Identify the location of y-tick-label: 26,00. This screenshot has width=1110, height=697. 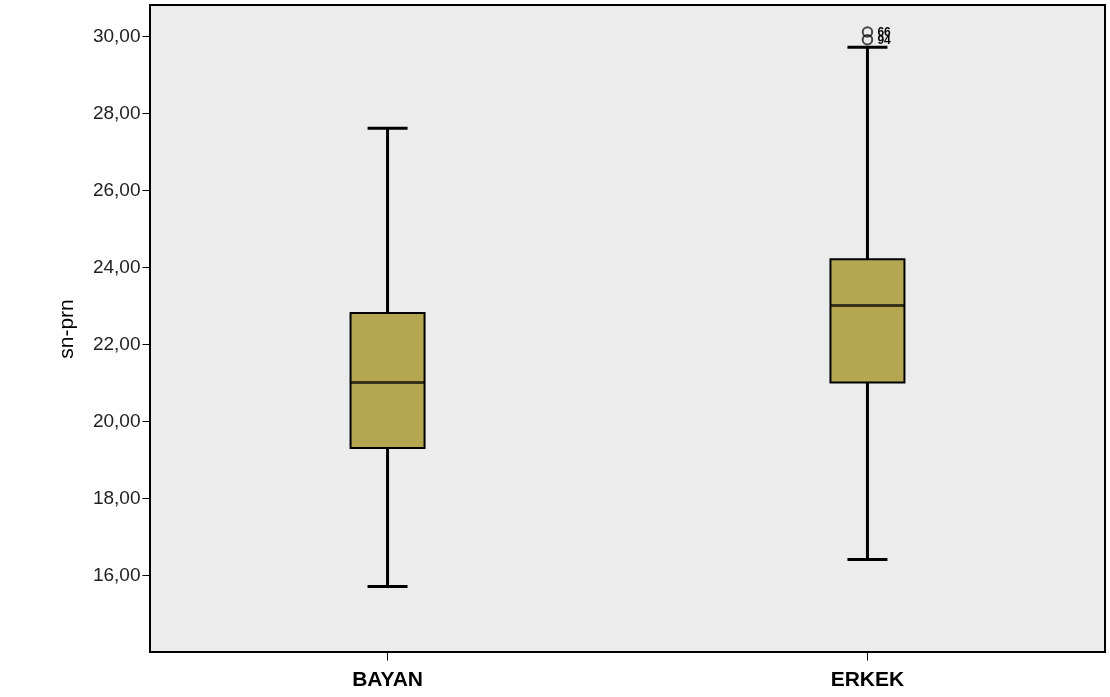
(116, 190).